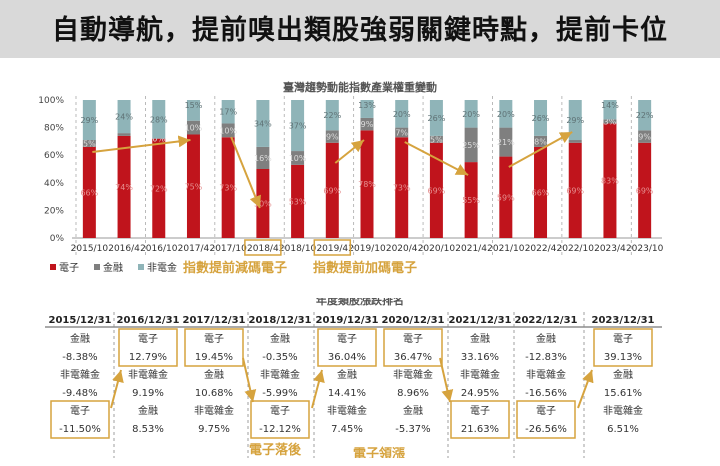 This screenshot has width=720, height=466. I want to click on label-non-electronics: 24%, so click(124, 117).